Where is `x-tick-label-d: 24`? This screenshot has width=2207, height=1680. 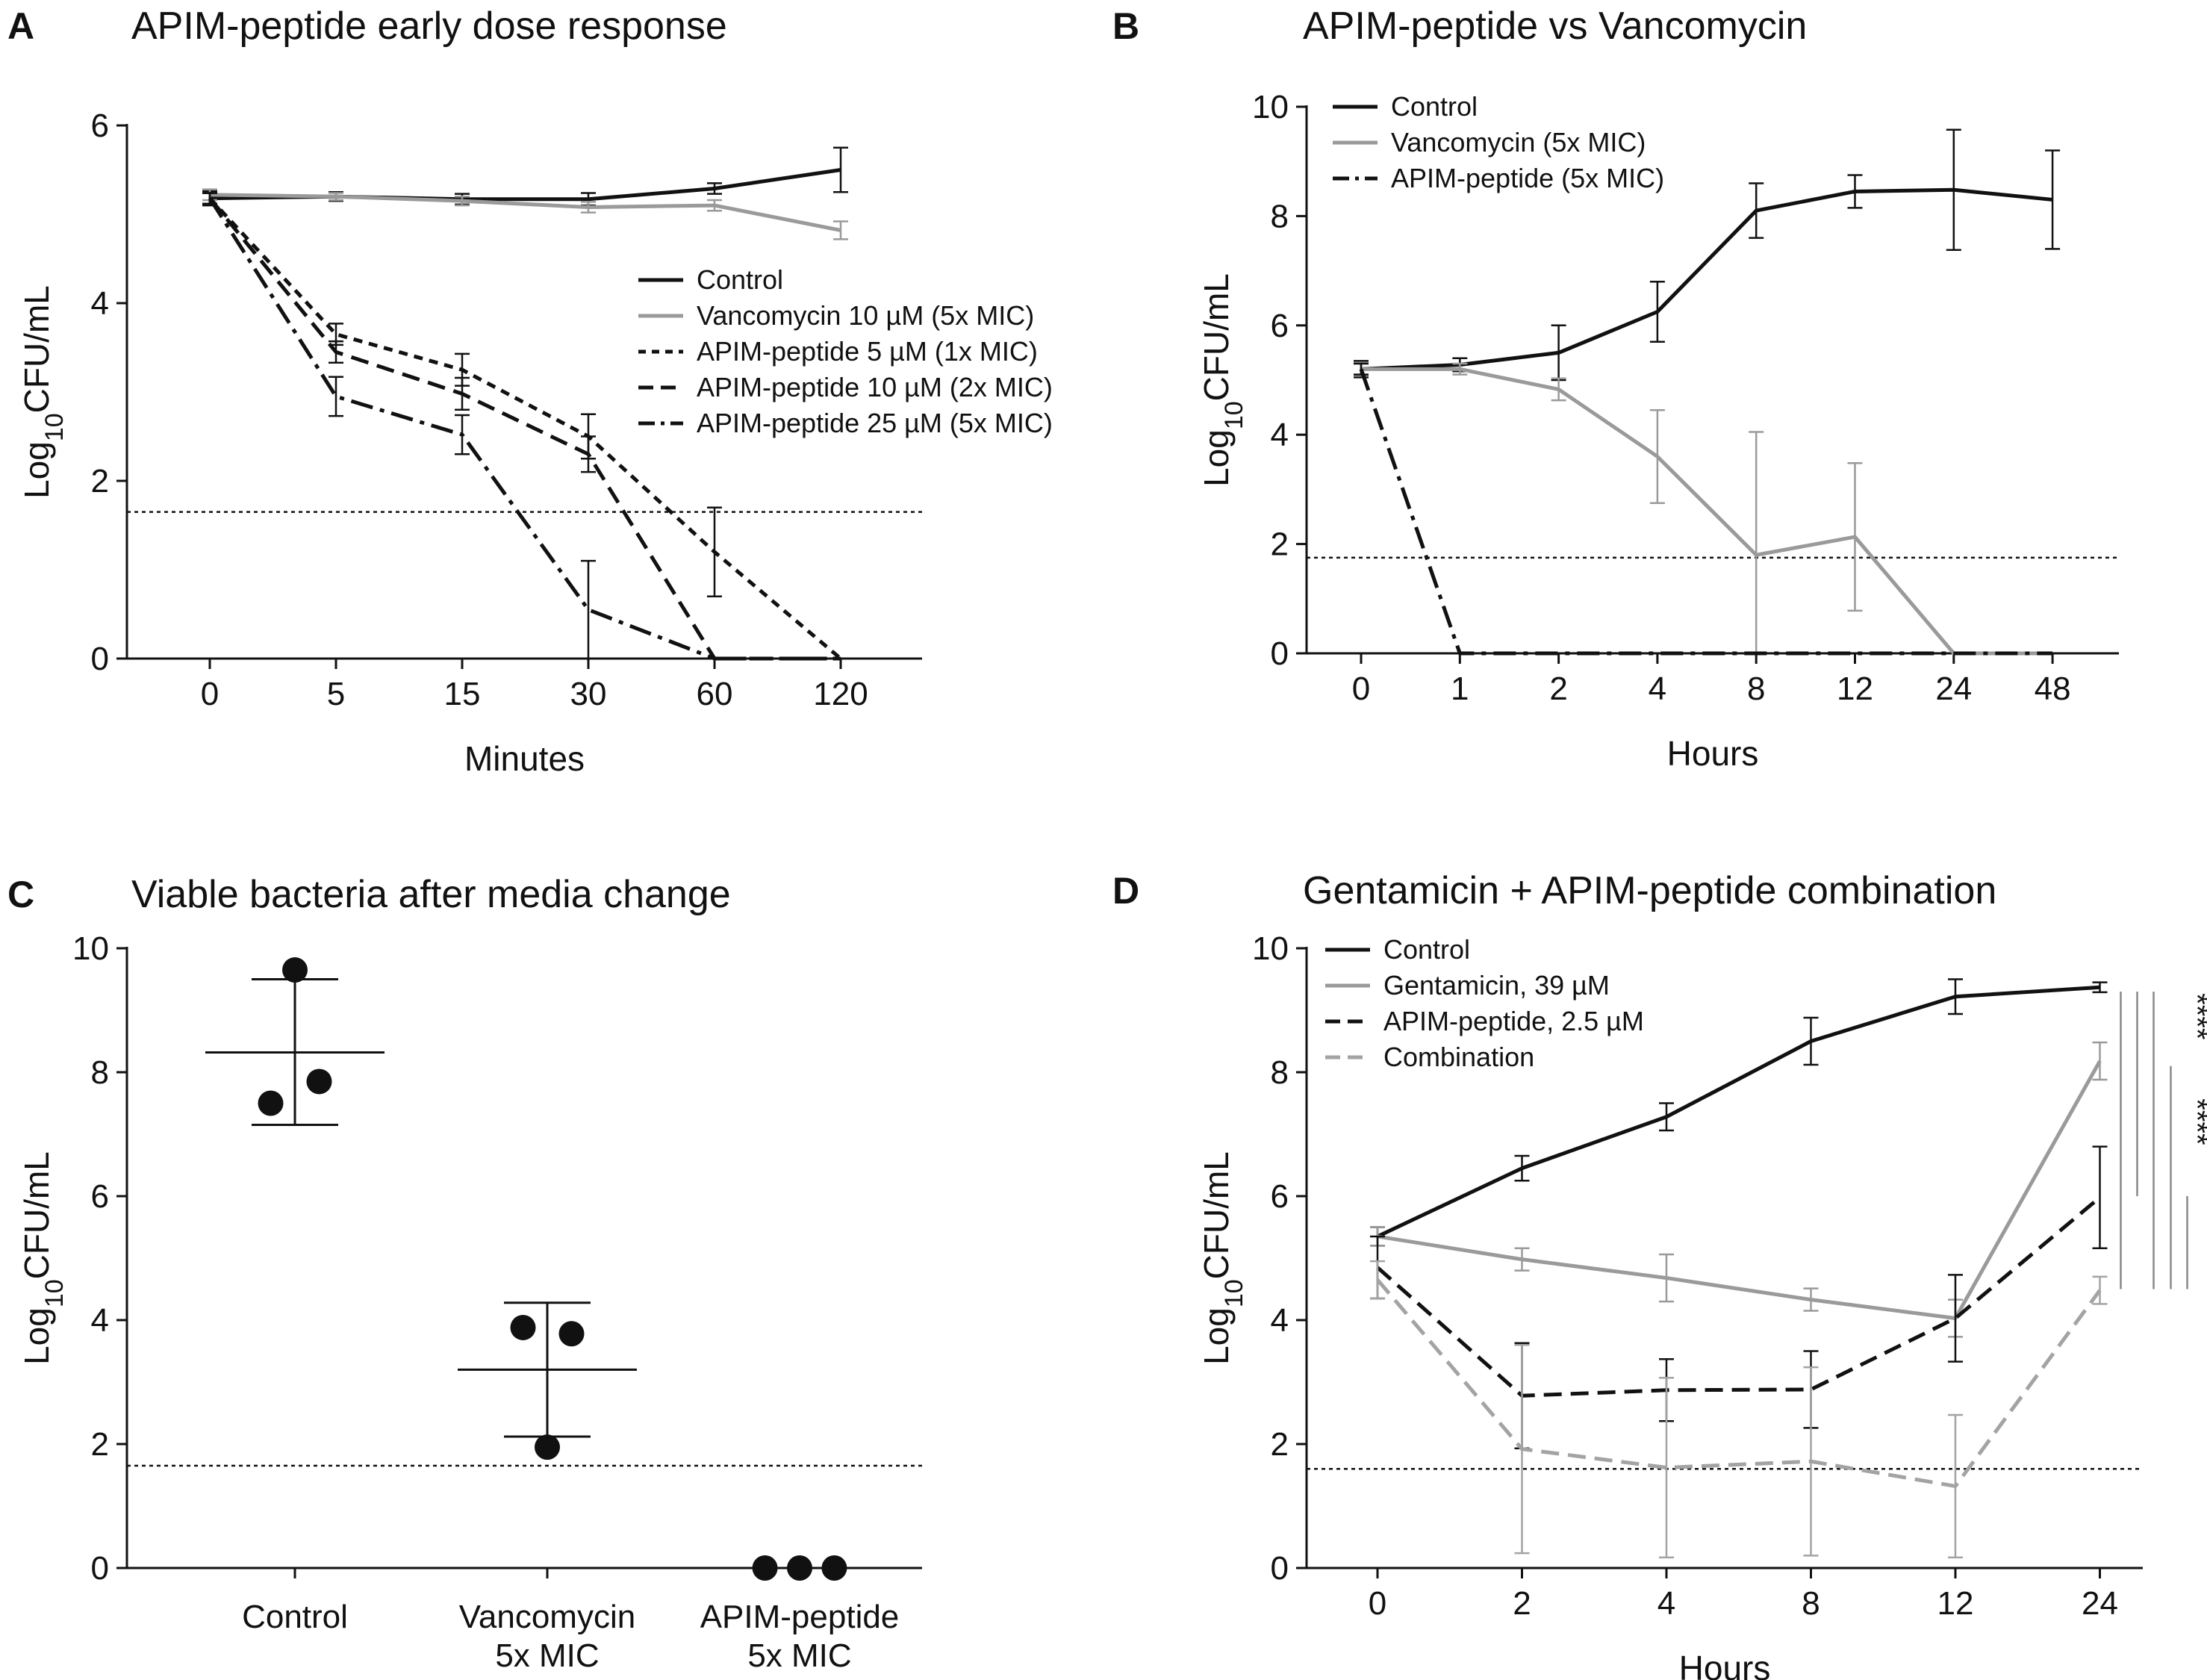
x-tick-label-d: 24 is located at coordinates (2100, 1603).